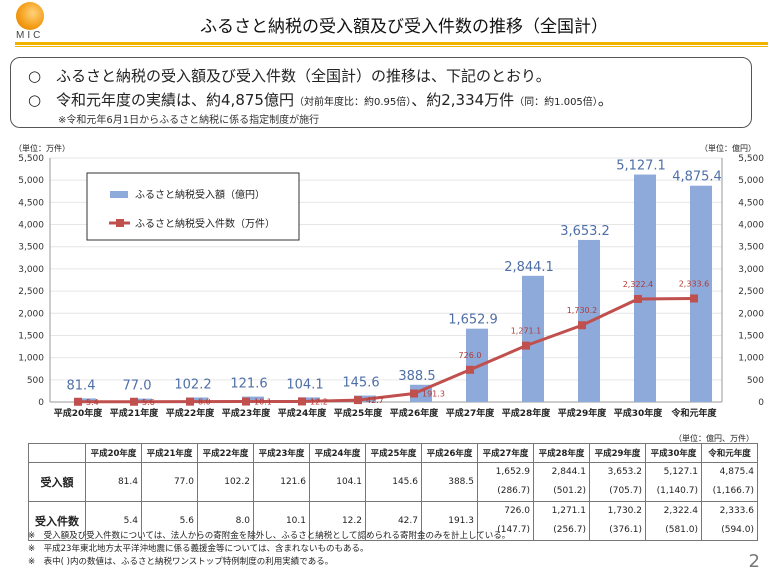  What do you see at coordinates (694, 283) in the screenshot?
I see `line-data-label: 2,333.6` at bounding box center [694, 283].